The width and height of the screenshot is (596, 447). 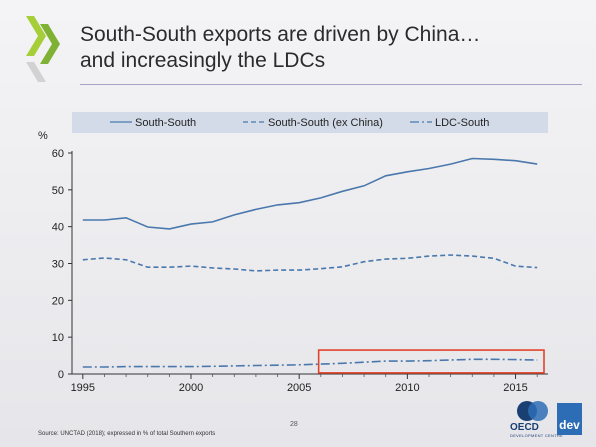 I want to click on legend-label-2: South-South (ex China), so click(x=325, y=123).